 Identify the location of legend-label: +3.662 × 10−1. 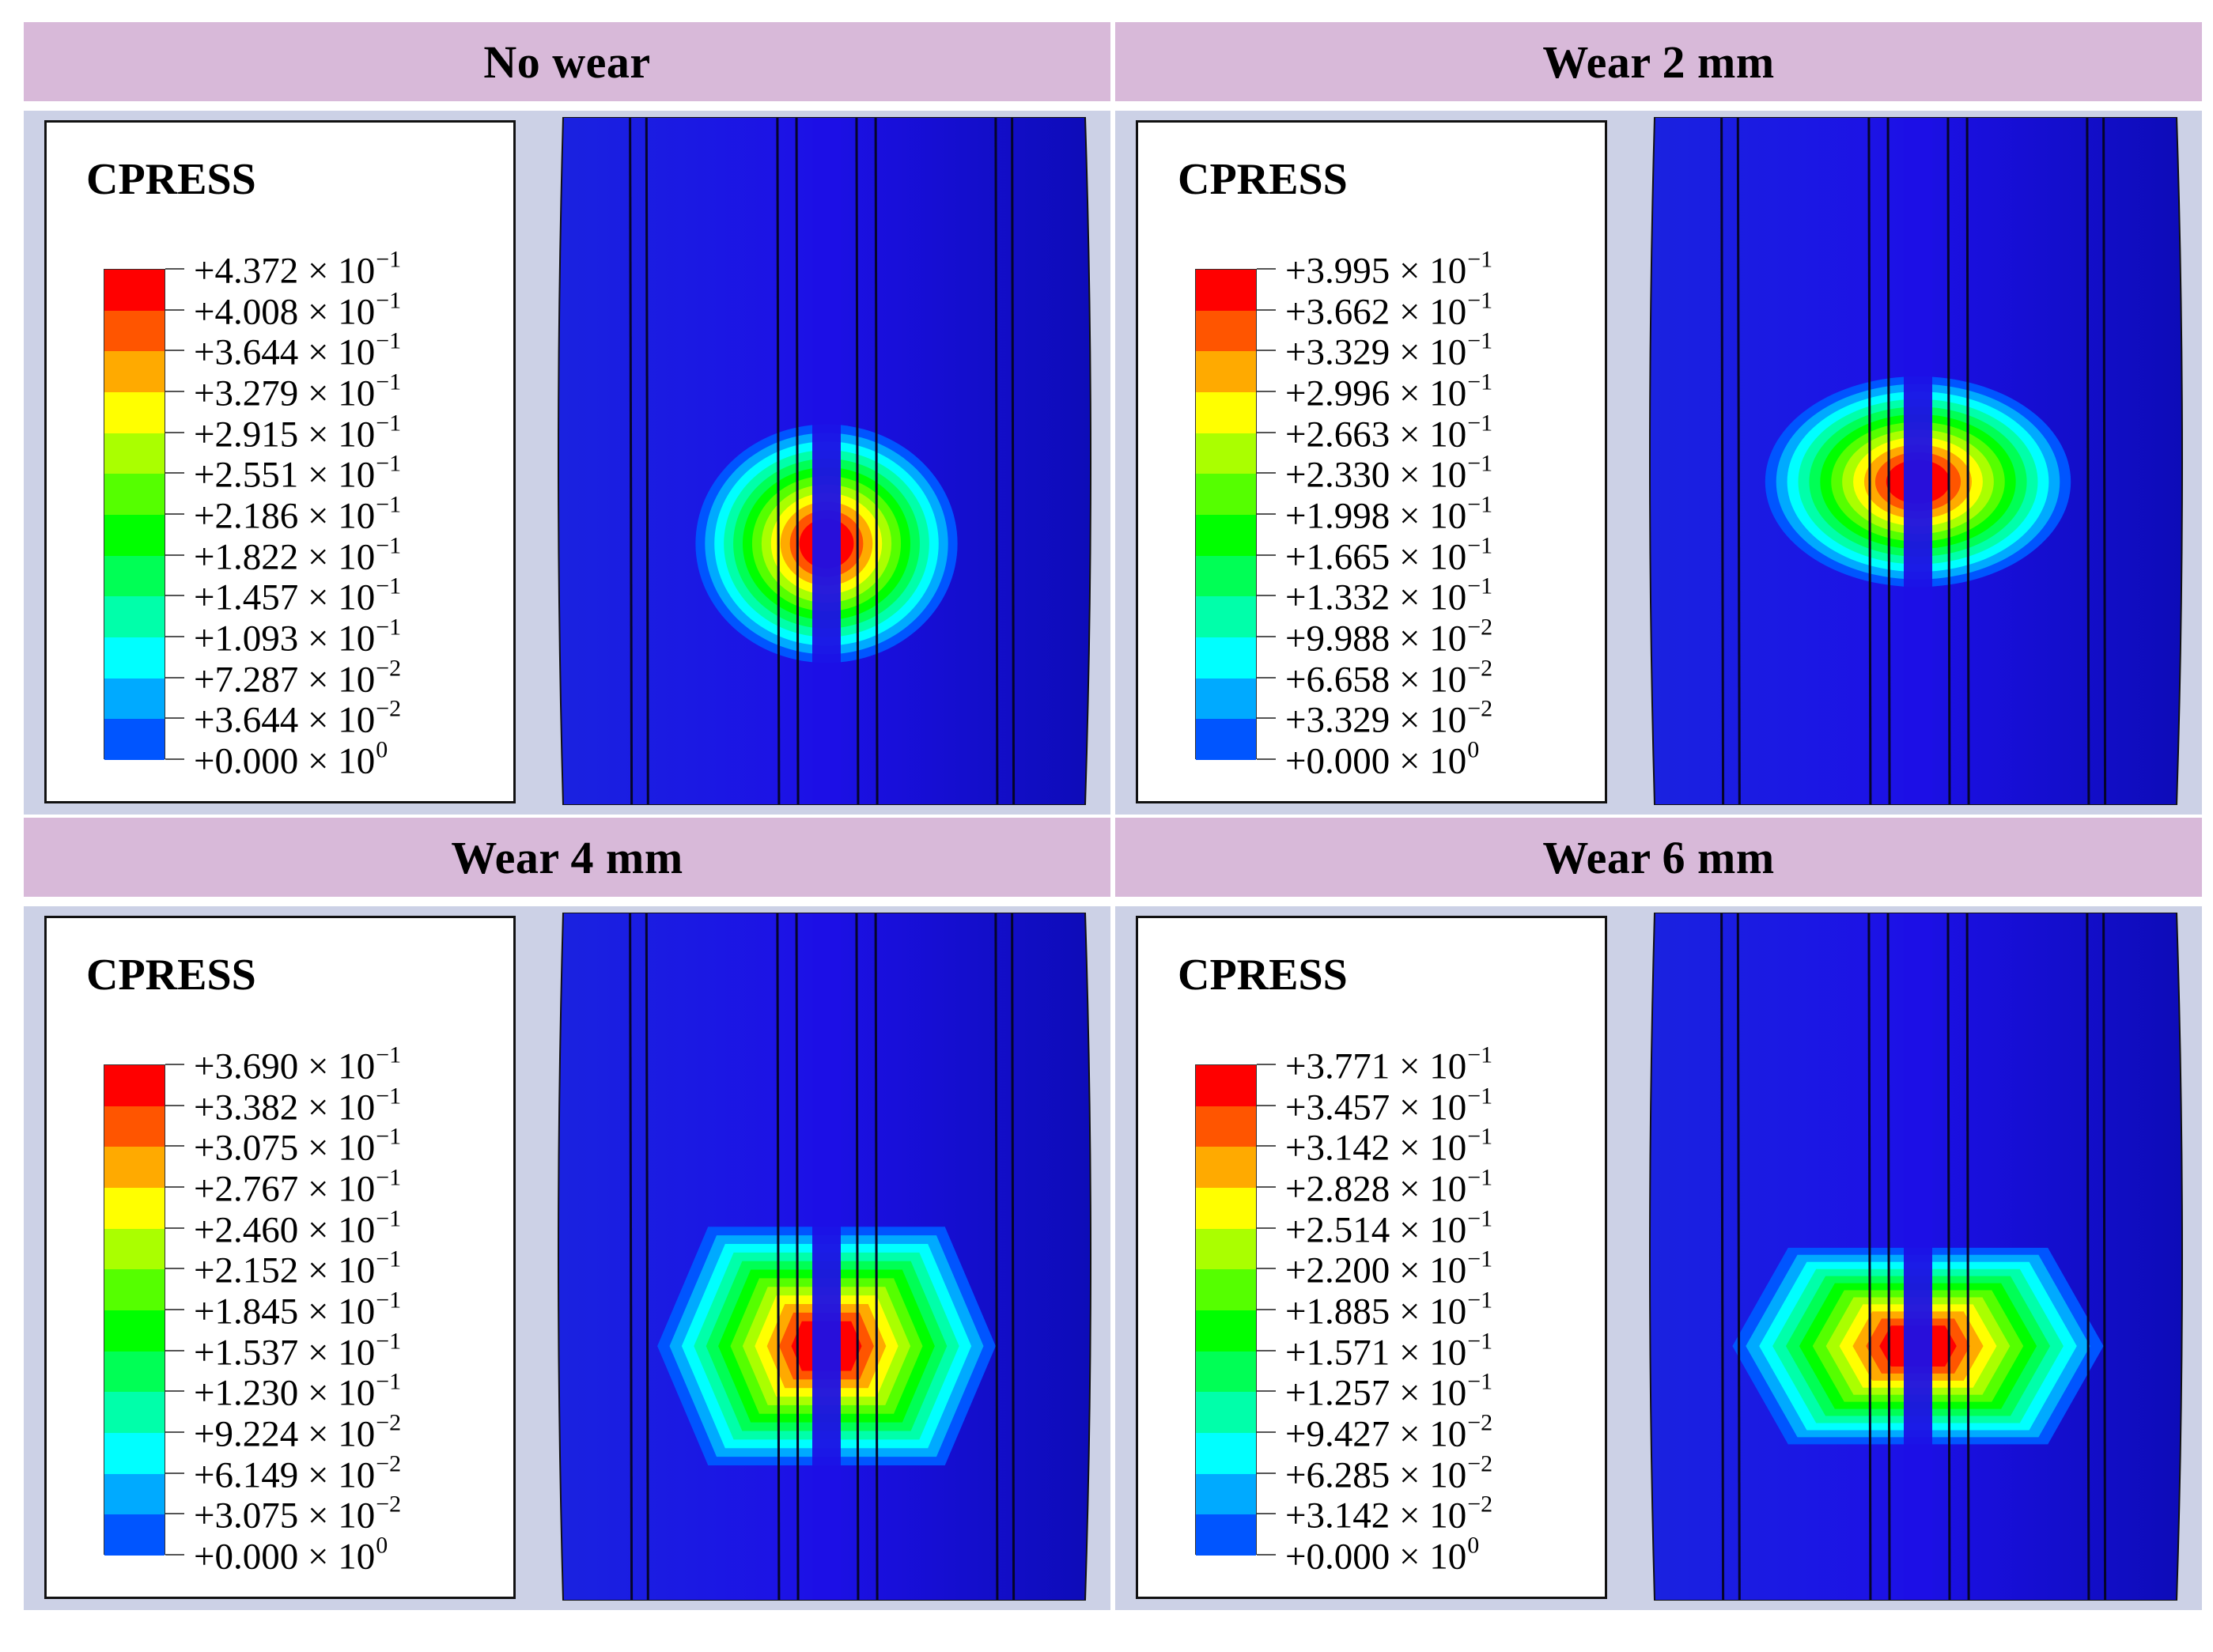
(1388, 310).